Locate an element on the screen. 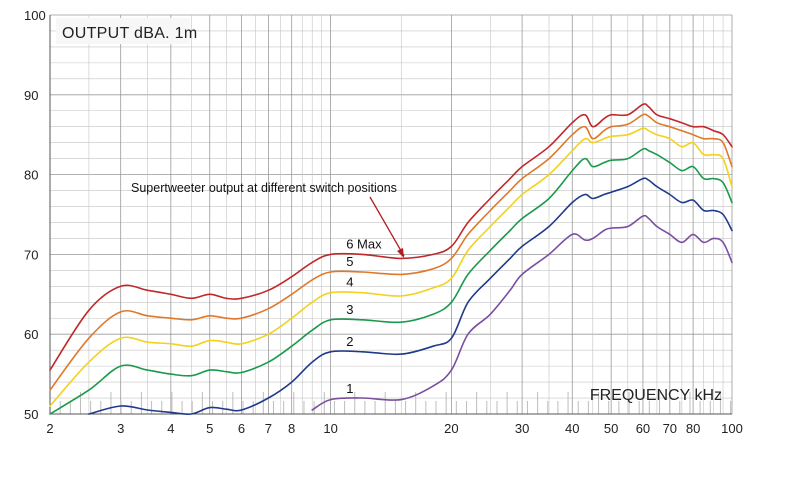 The height and width of the screenshot is (480, 800). annotation-arrow-line is located at coordinates (387, 226).